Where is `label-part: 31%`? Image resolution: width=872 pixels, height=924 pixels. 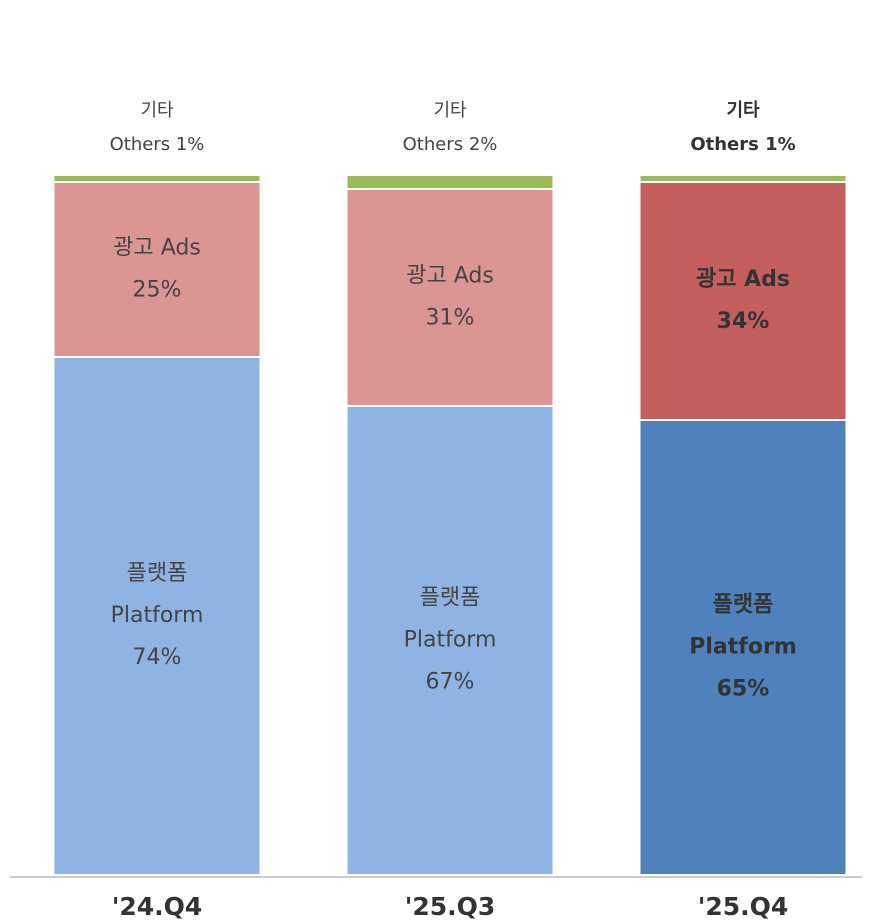
label-part: 31% is located at coordinates (450, 318).